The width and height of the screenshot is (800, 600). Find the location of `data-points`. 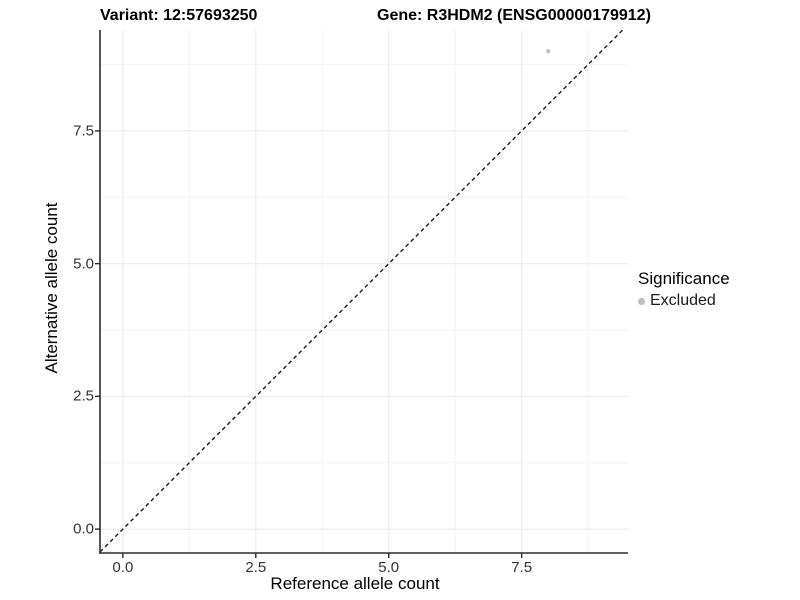

data-points is located at coordinates (548, 51).